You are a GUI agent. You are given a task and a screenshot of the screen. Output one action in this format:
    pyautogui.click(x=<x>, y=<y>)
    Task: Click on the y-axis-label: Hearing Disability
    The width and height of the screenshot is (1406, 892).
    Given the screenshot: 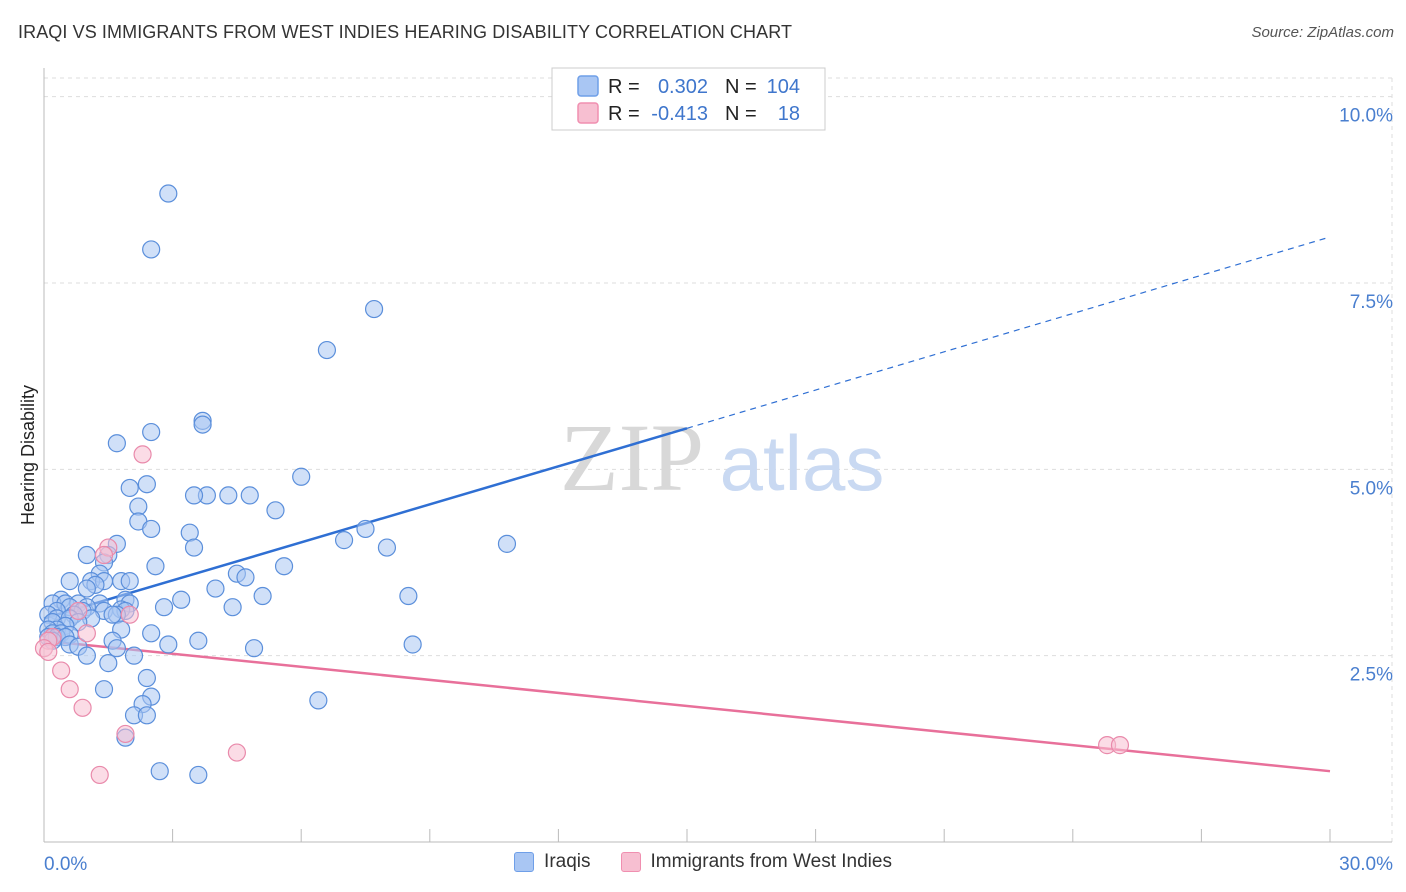 What is the action you would take?
    pyautogui.click(x=28, y=455)
    